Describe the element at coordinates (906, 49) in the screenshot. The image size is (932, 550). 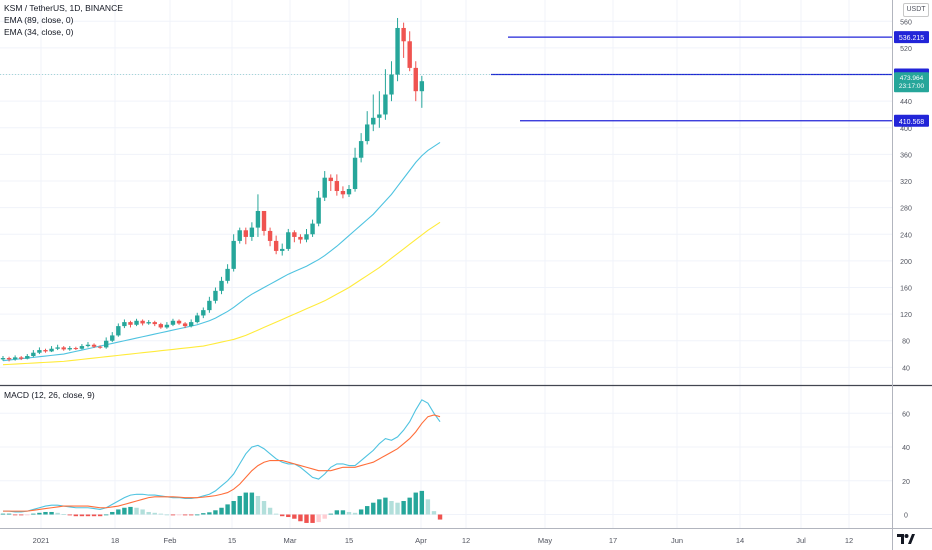
I see `price-tick-label: 520` at that location.